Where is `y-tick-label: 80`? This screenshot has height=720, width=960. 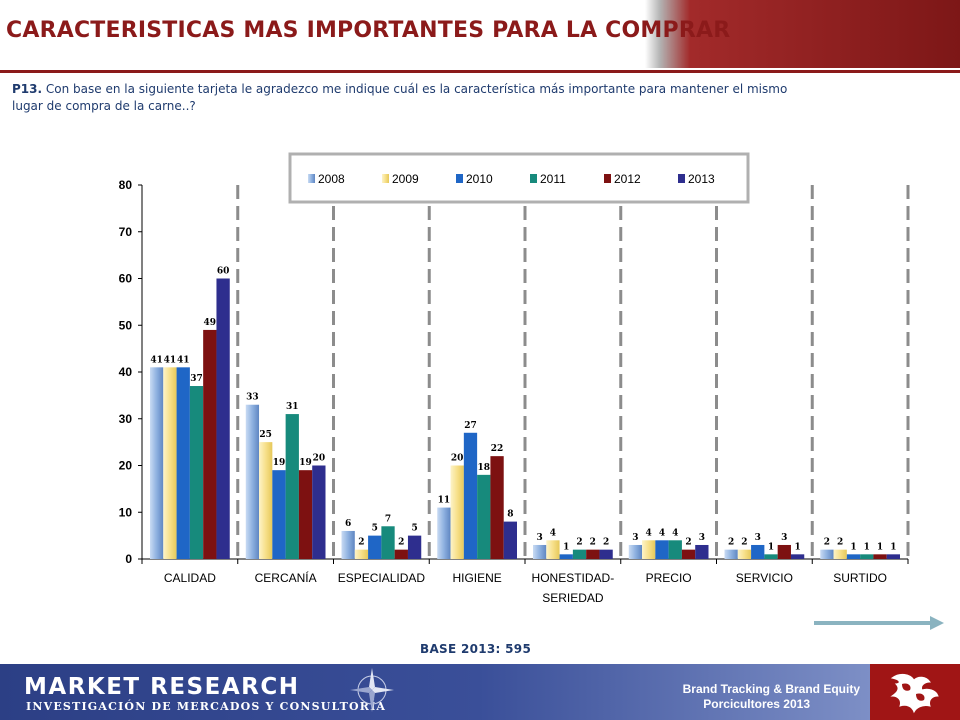
y-tick-label: 80 is located at coordinates (126, 185).